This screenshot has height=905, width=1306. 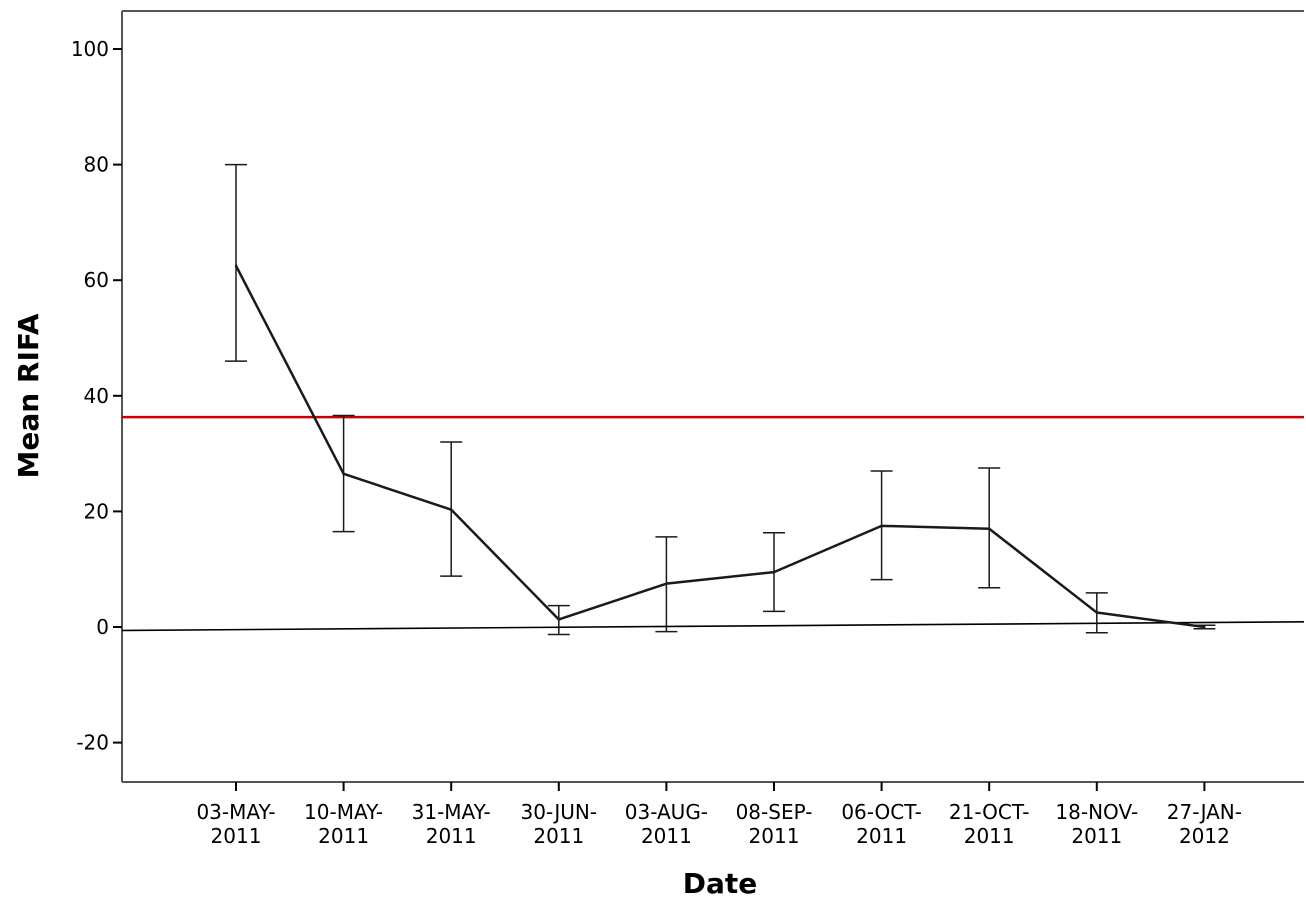 What do you see at coordinates (559, 812) in the screenshot?
I see `x-tick-label: 30-JUN-` at bounding box center [559, 812].